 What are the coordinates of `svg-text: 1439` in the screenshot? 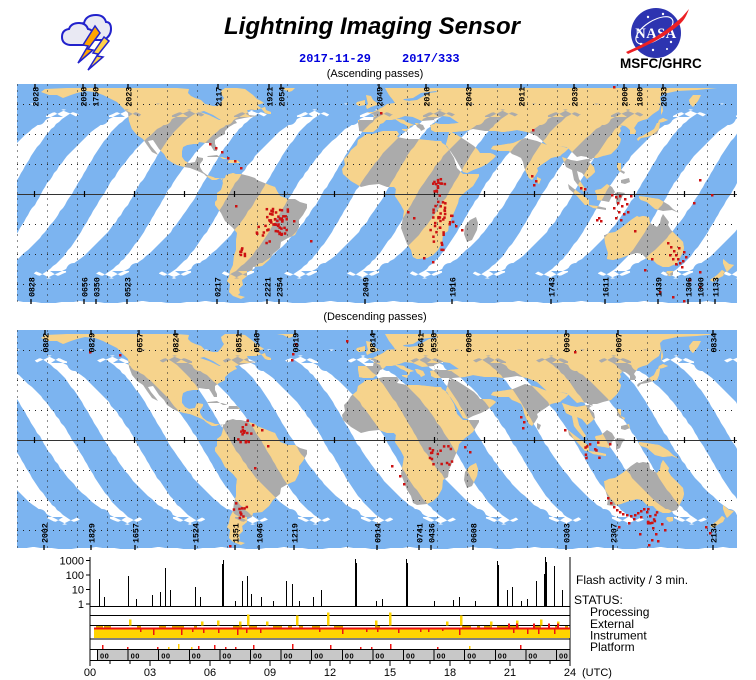 It's located at (660, 287).